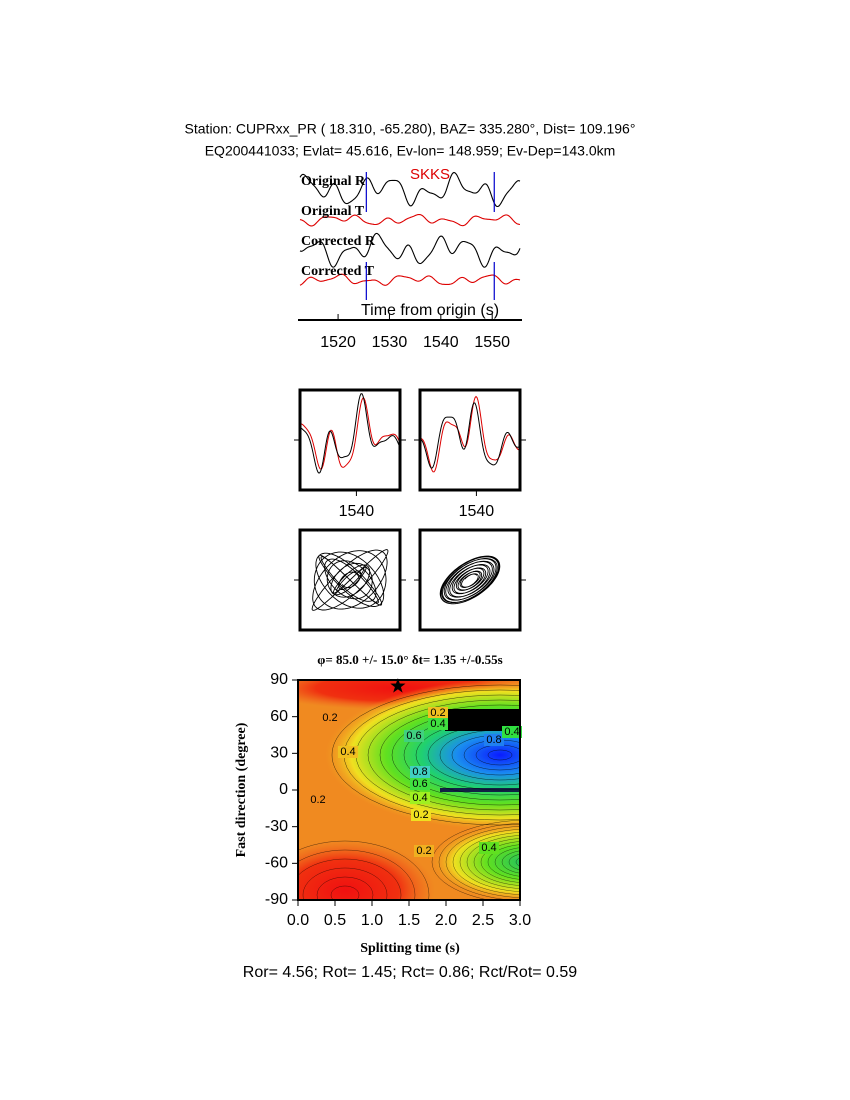  What do you see at coordinates (398, 685) in the screenshot?
I see `best-fit-star` at bounding box center [398, 685].